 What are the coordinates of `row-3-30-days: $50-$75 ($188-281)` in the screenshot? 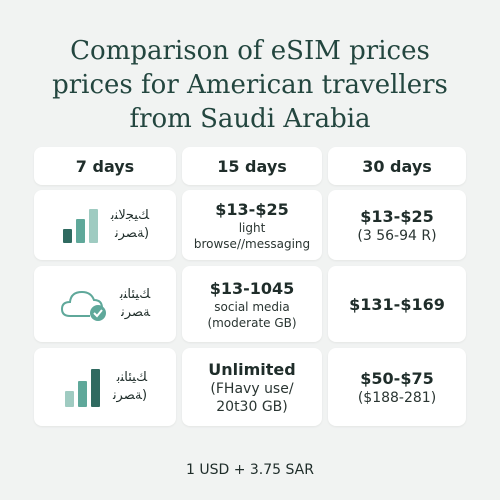 It's located at (397, 387).